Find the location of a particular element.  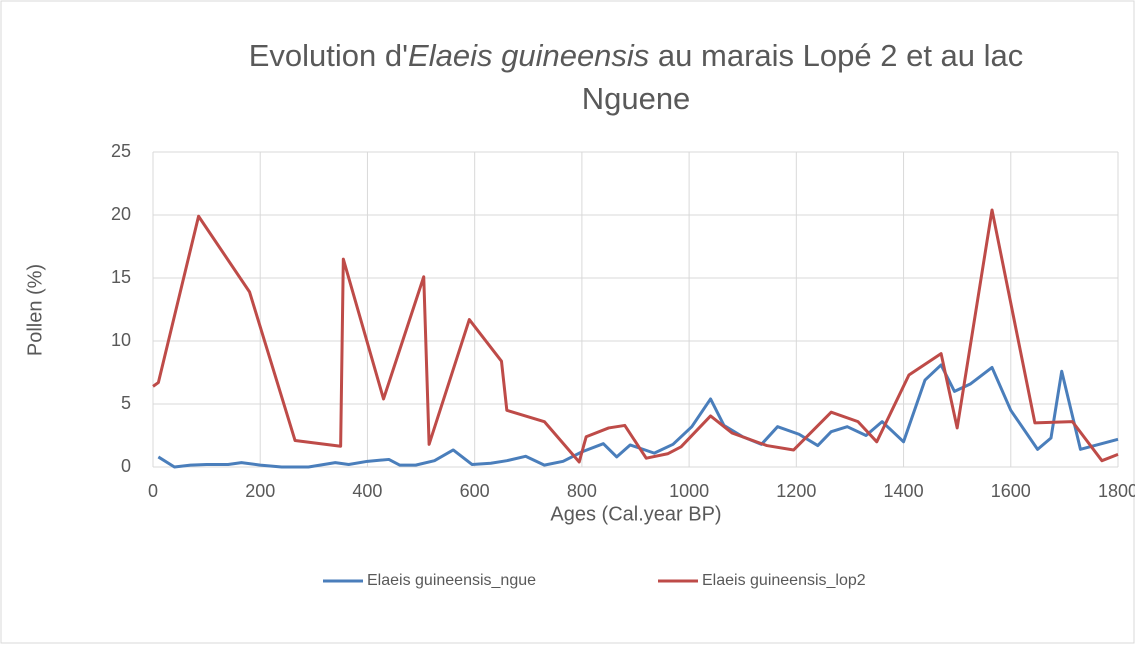

x-tick-label: 1000 is located at coordinates (689, 491).